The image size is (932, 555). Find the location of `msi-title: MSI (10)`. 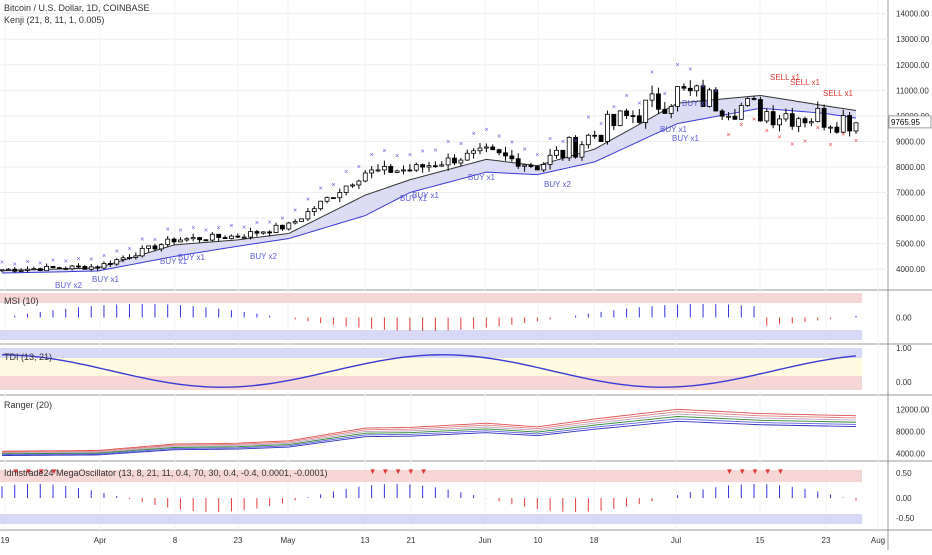

msi-title: MSI (10) is located at coordinates (21, 301).